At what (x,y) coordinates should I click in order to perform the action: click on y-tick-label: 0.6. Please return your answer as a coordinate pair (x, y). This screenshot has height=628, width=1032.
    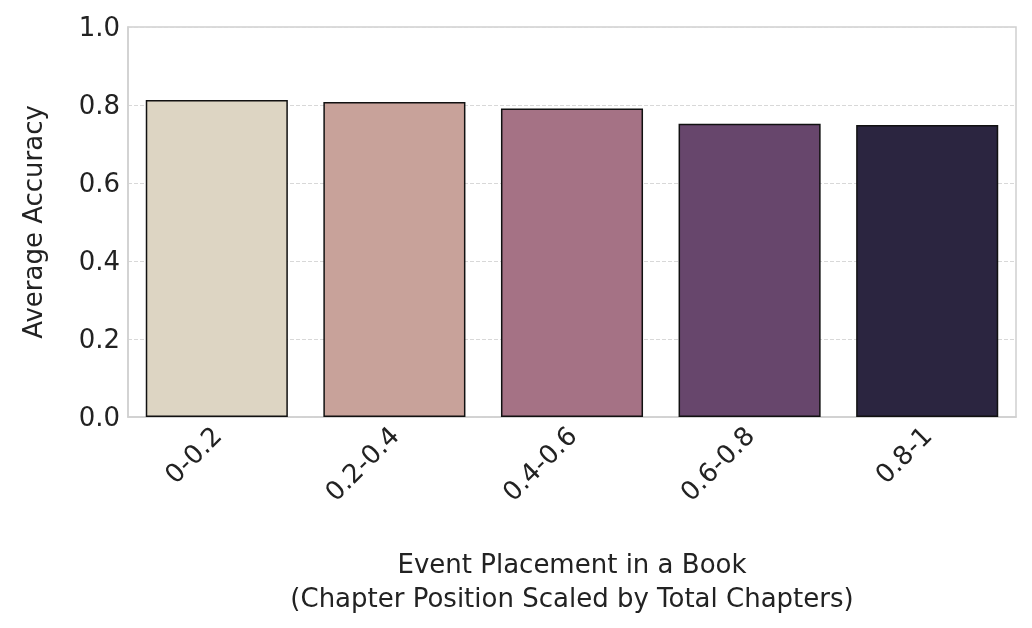
    Looking at the image, I should click on (99, 183).